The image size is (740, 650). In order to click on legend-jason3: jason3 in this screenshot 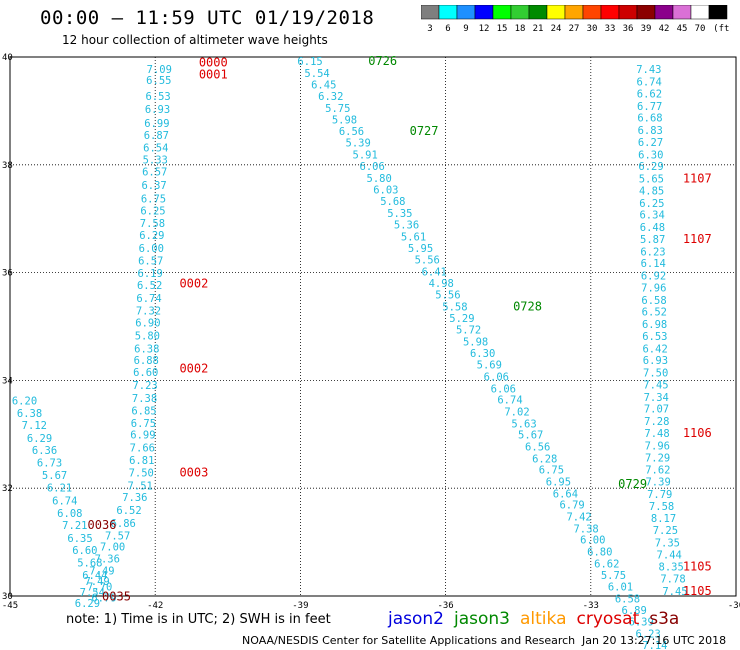, I will do `click(482, 619)`.